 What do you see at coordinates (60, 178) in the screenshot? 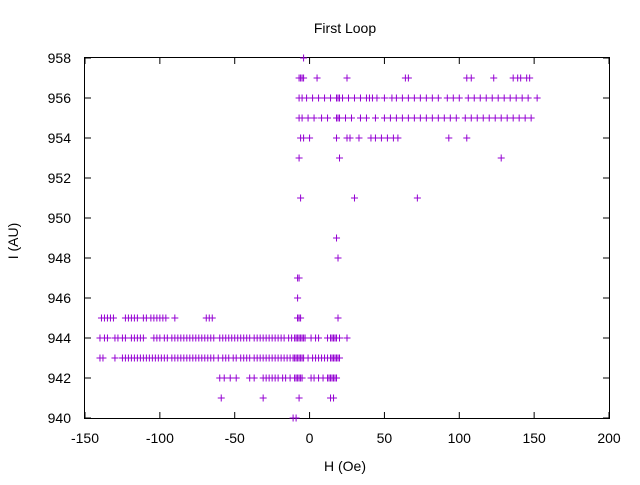
I see `y-tick-label: 952` at bounding box center [60, 178].